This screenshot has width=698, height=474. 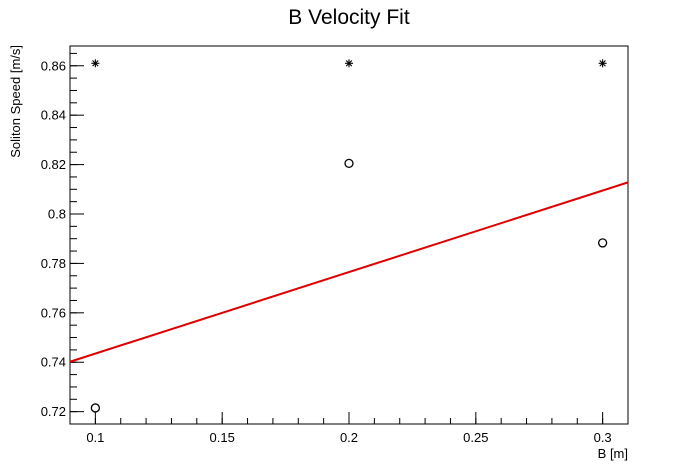 What do you see at coordinates (53, 164) in the screenshot?
I see `y-tick-label: 0.82` at bounding box center [53, 164].